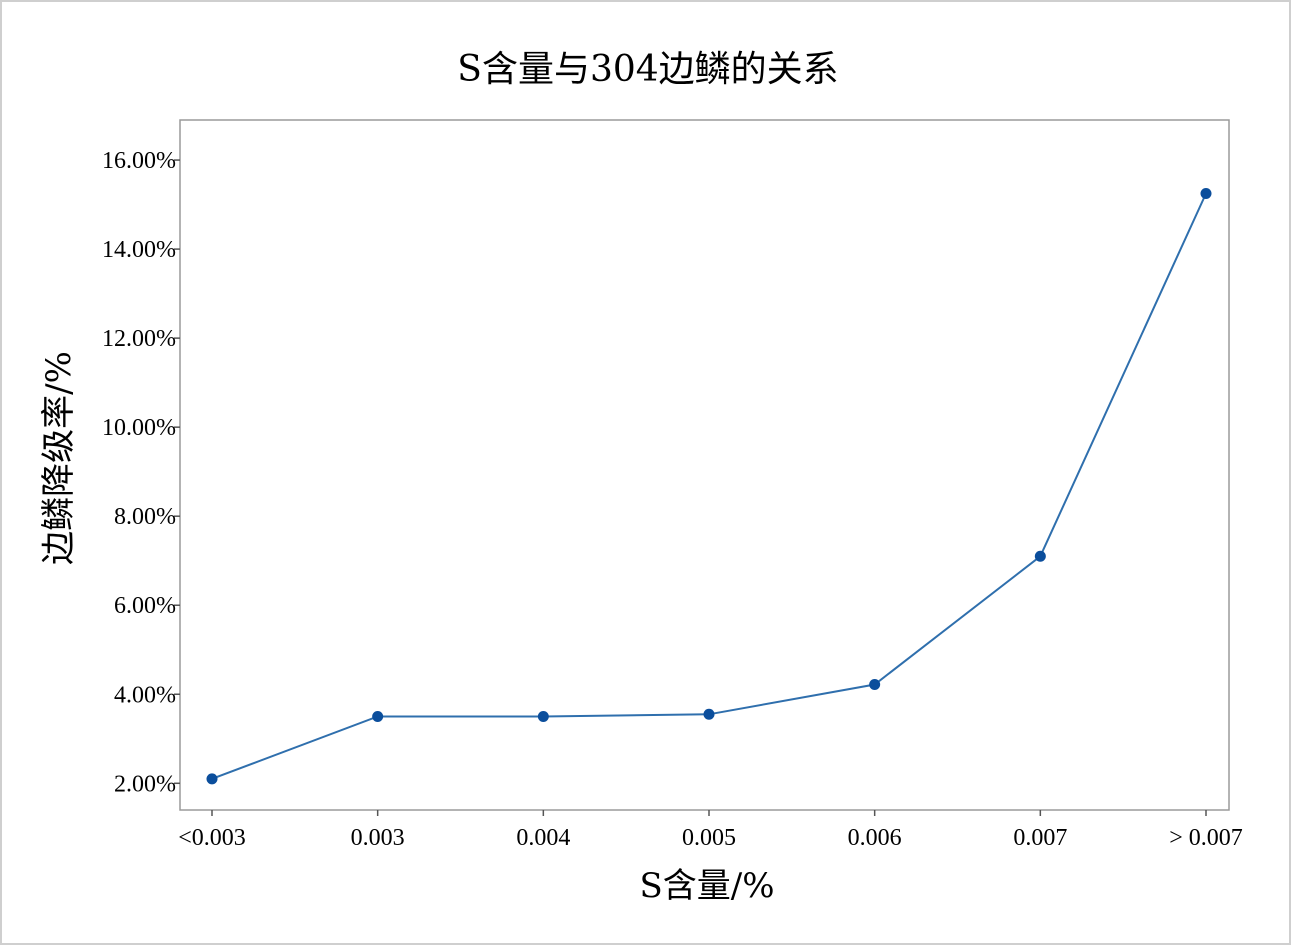  Describe the element at coordinates (139, 428) in the screenshot. I see `y-tick-label: 10.00%` at that location.